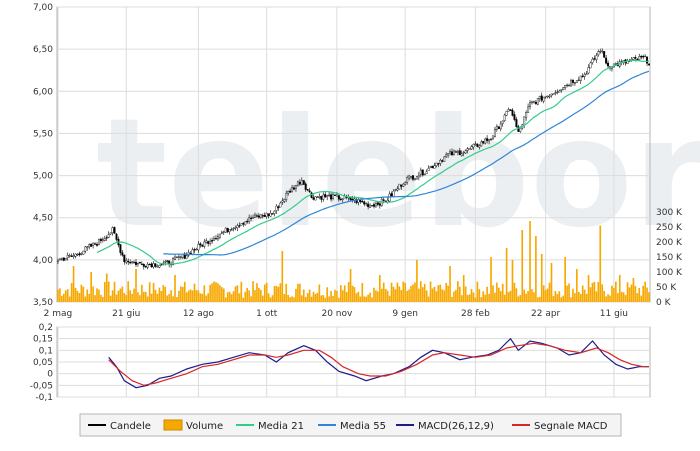  What do you see at coordinates (267, 314) in the screenshot?
I see `x-tick-label: 1 ott` at bounding box center [267, 314].